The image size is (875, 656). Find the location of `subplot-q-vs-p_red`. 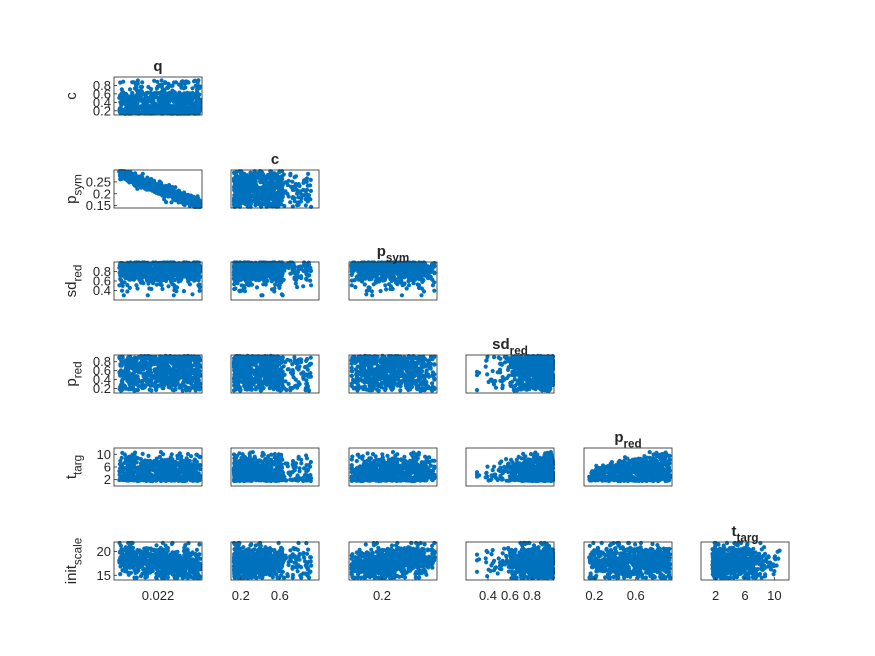

subplot-q-vs-p_red is located at coordinates (158, 373).